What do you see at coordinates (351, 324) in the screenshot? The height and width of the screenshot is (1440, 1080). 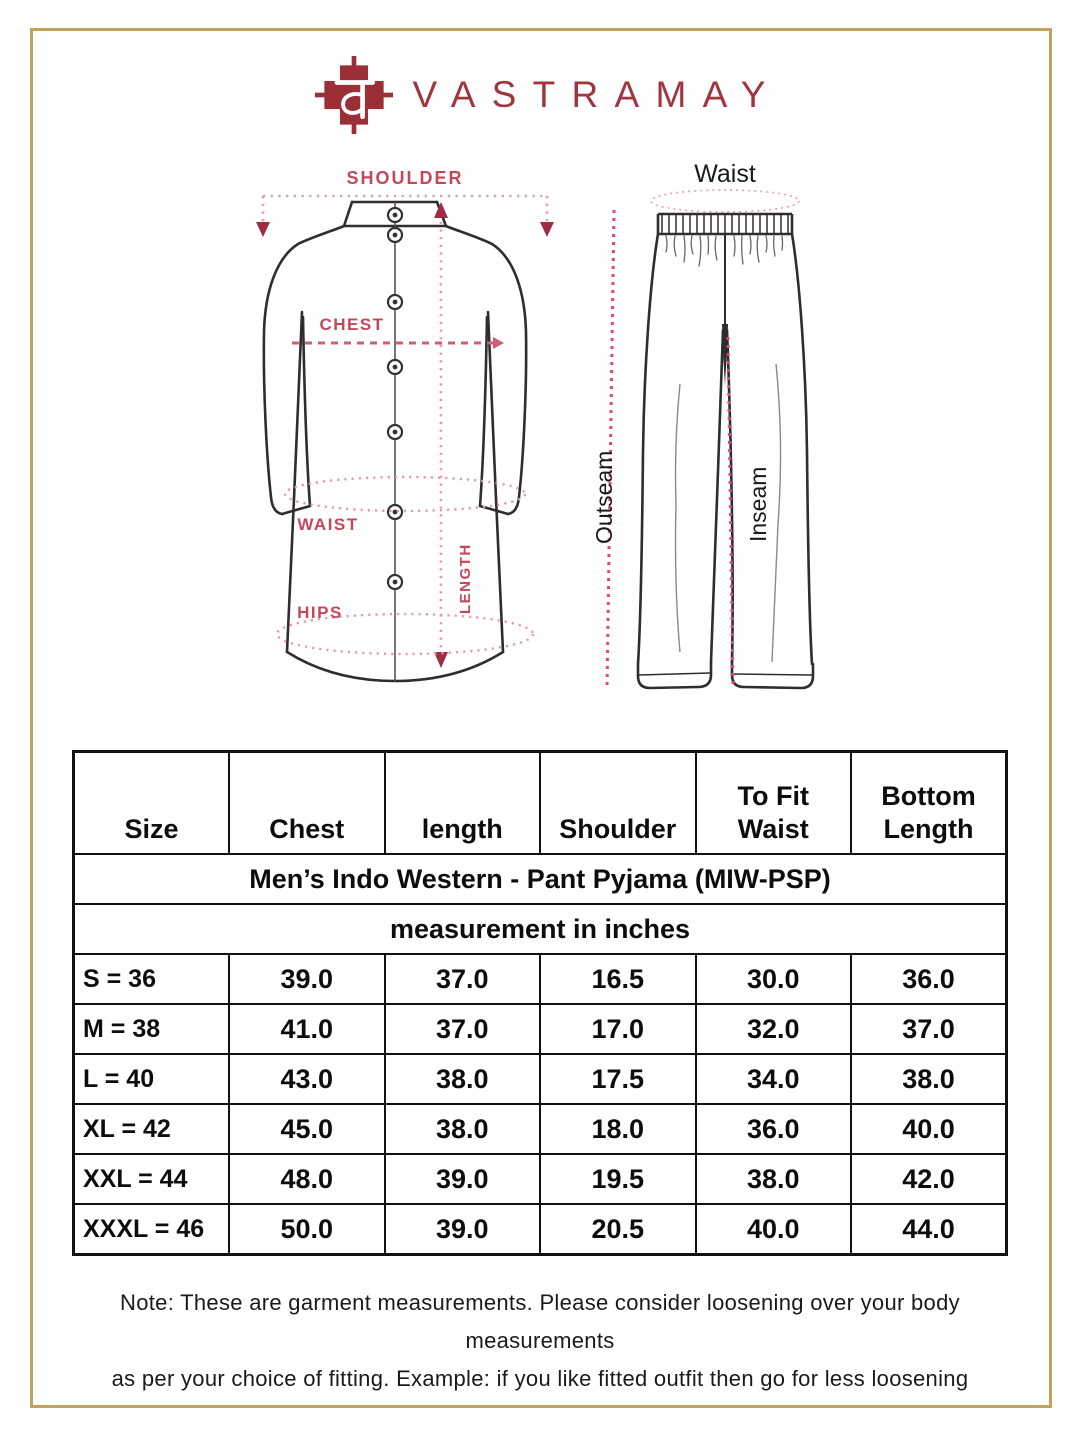 I see `chest-label: CHEST` at bounding box center [351, 324].